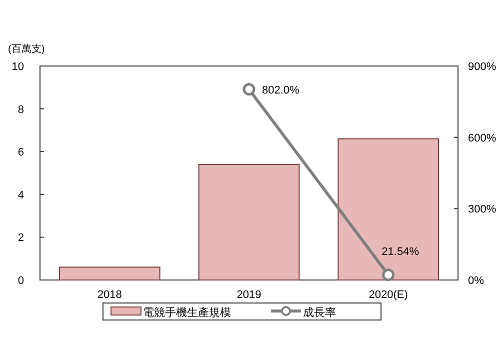 The width and height of the screenshot is (500, 362). I want to click on legend-label: 成長率, so click(319, 312).